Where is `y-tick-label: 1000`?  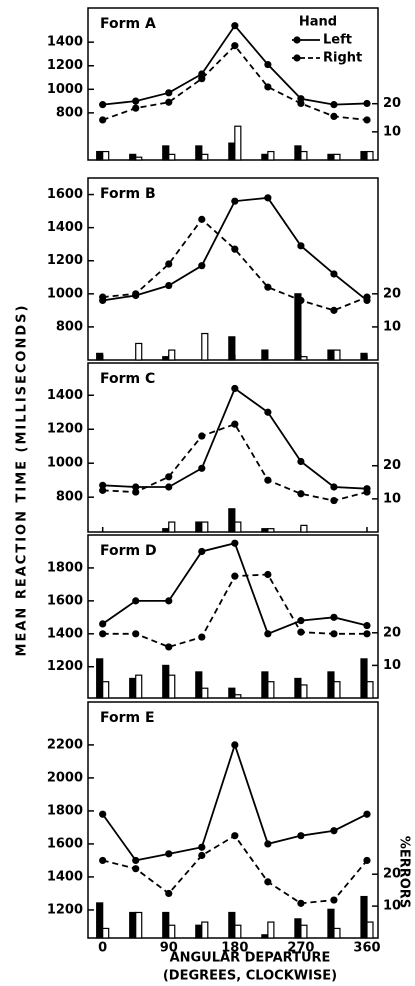 y-tick-label: 1000 is located at coordinates (65, 463).